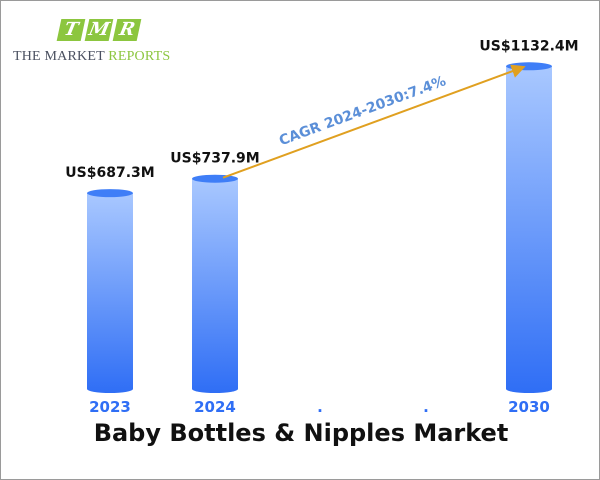 This screenshot has width=600, height=480. I want to click on value-label-2030: US$1132.4M, so click(528, 46).